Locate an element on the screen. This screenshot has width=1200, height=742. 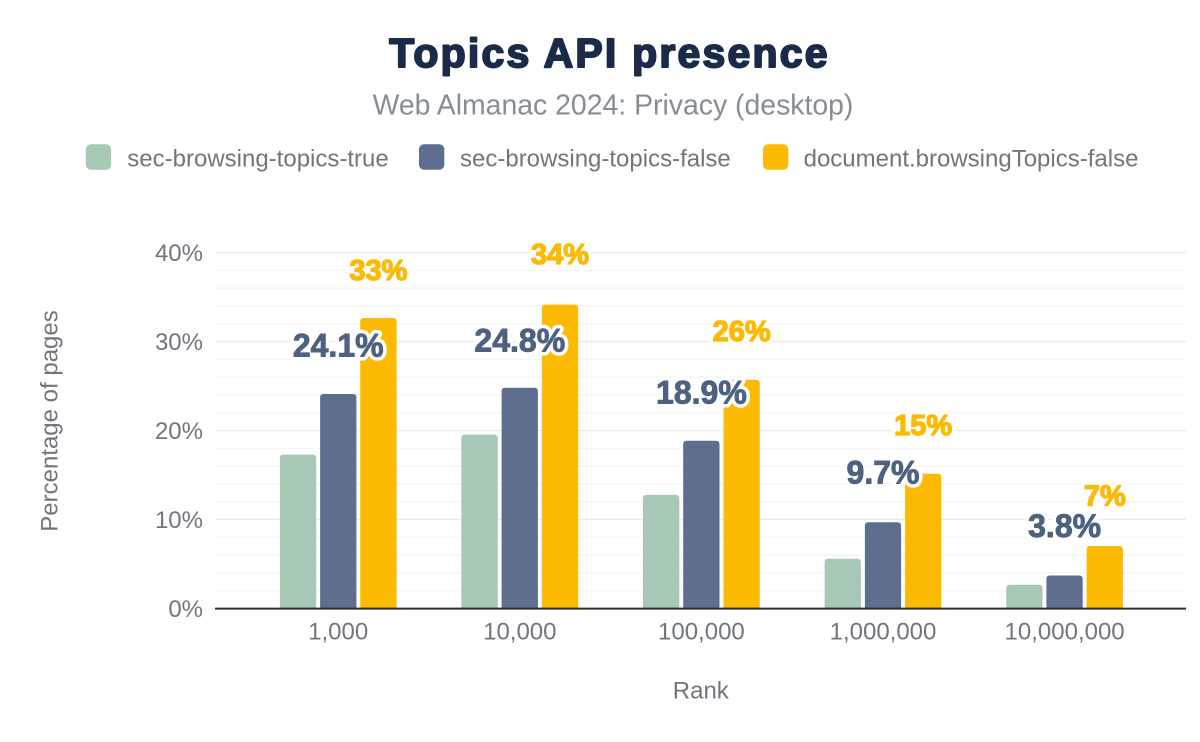
svg-text: 10,000 is located at coordinates (519, 631).